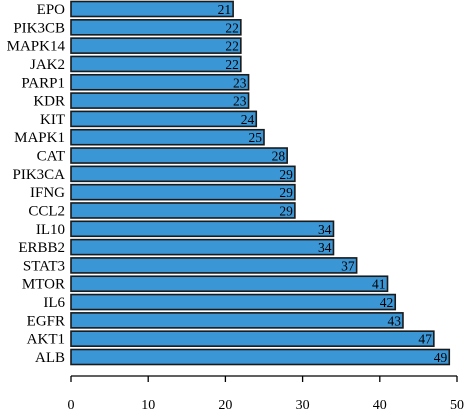 Image resolution: width=464 pixels, height=410 pixels. I want to click on category-label-kit: KIT, so click(52, 120).